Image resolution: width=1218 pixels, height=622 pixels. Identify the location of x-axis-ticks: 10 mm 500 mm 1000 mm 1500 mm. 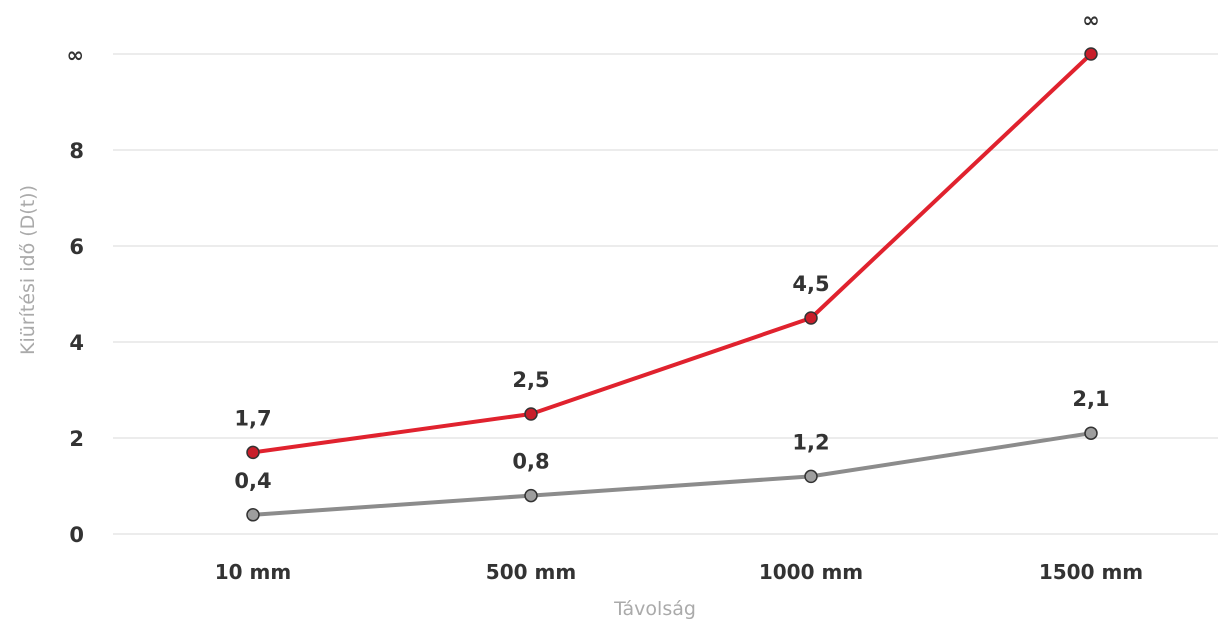
(679, 572).